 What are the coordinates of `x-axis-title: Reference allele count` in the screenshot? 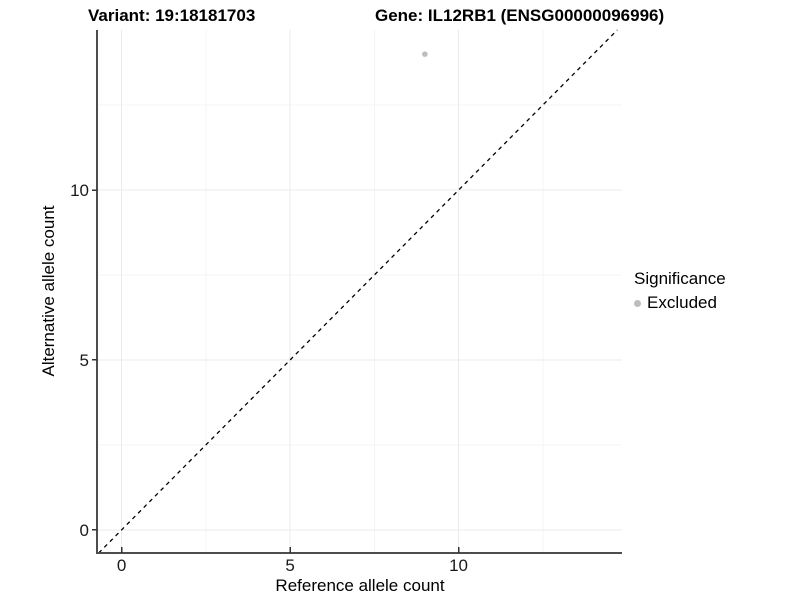 It's located at (360, 585).